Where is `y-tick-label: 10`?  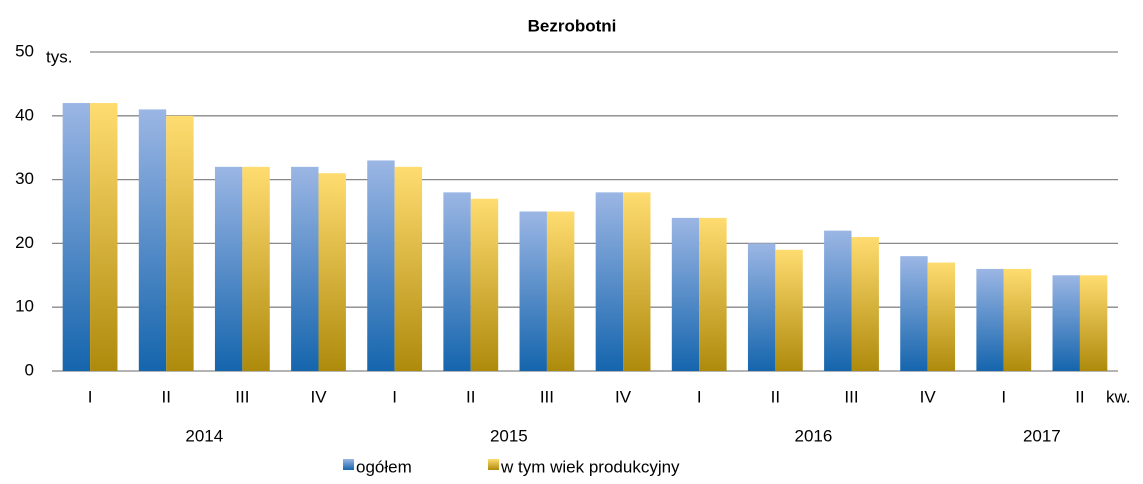
y-tick-label: 10 is located at coordinates (24, 306).